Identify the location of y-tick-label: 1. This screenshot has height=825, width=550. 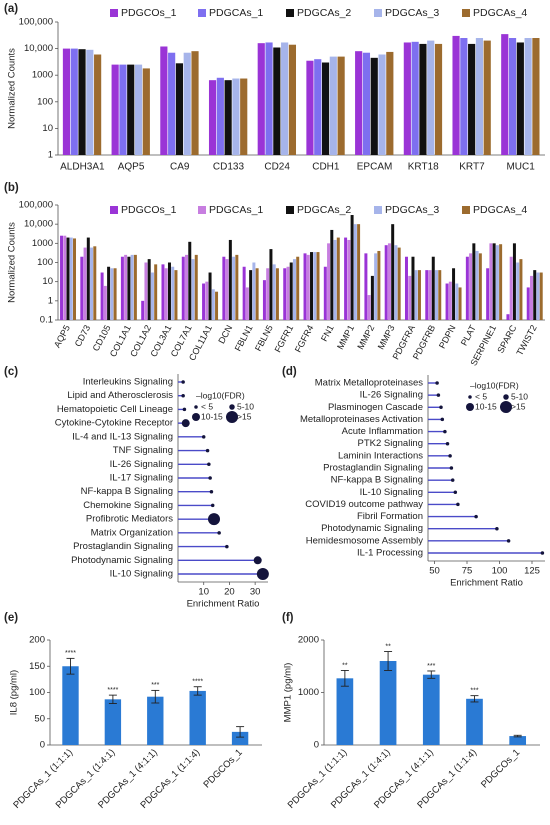
(50, 300).